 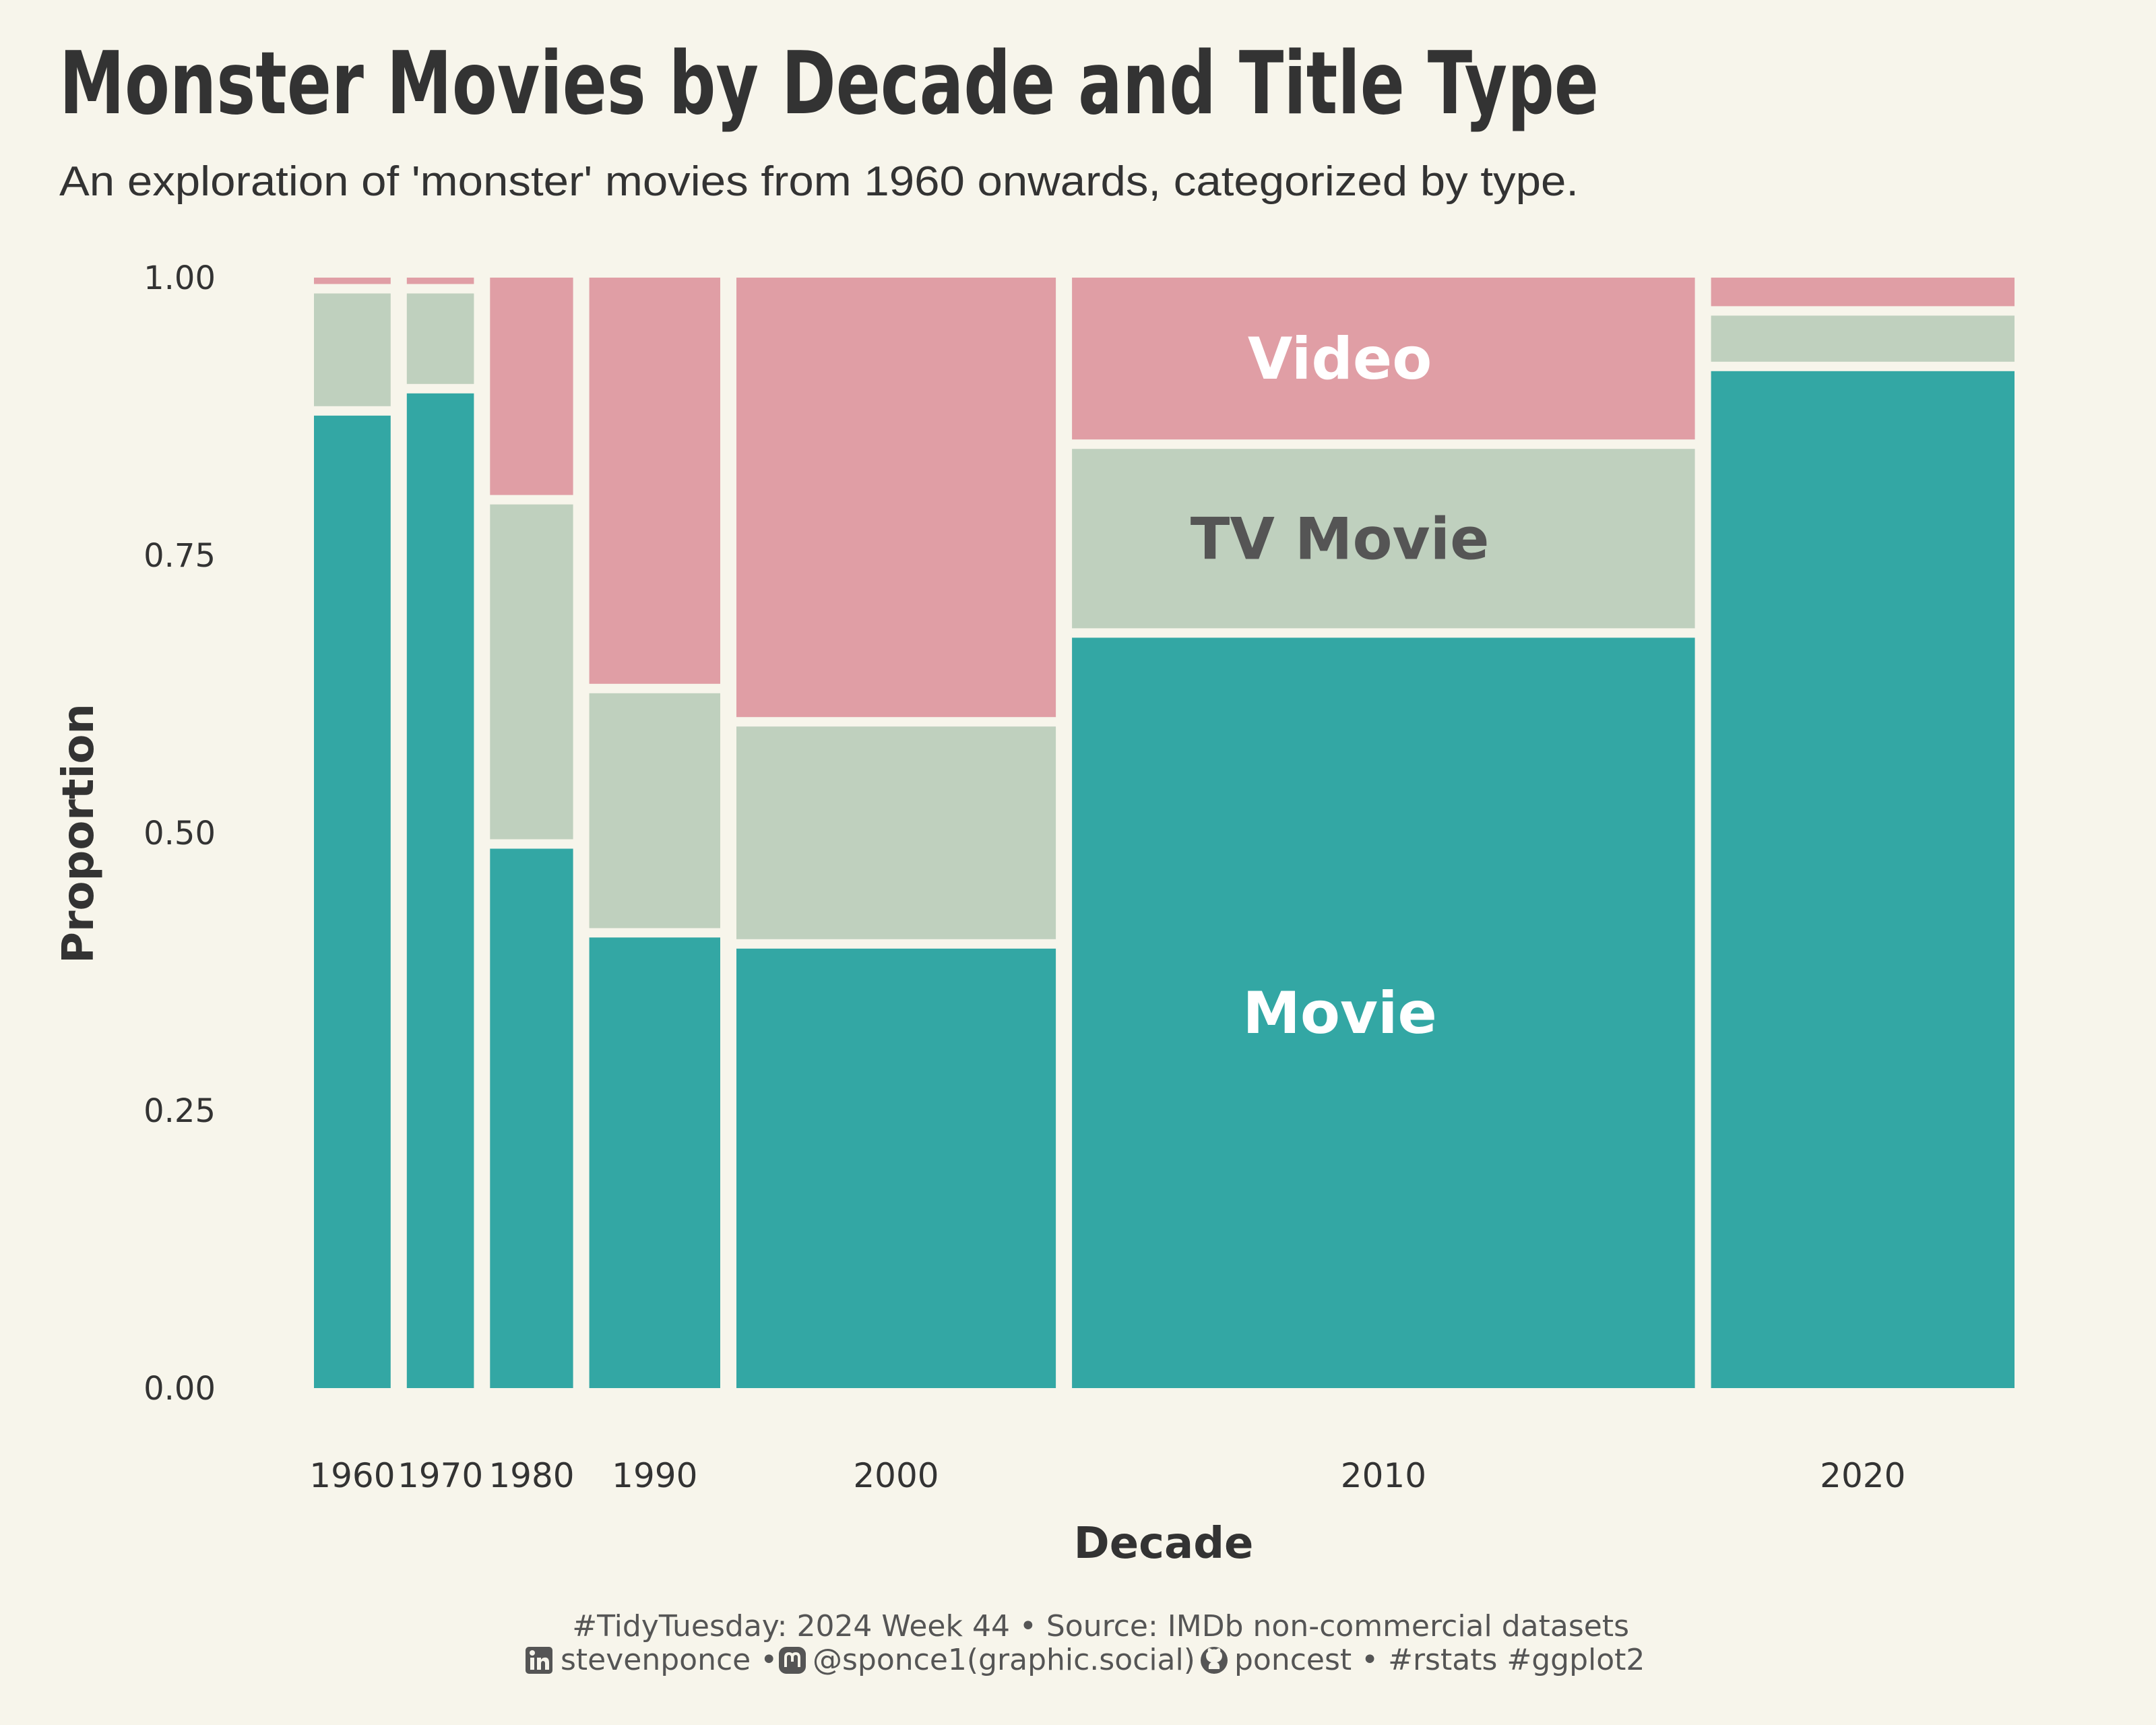 I want to click on segment-label-movie: Movie, so click(x=1339, y=1013).